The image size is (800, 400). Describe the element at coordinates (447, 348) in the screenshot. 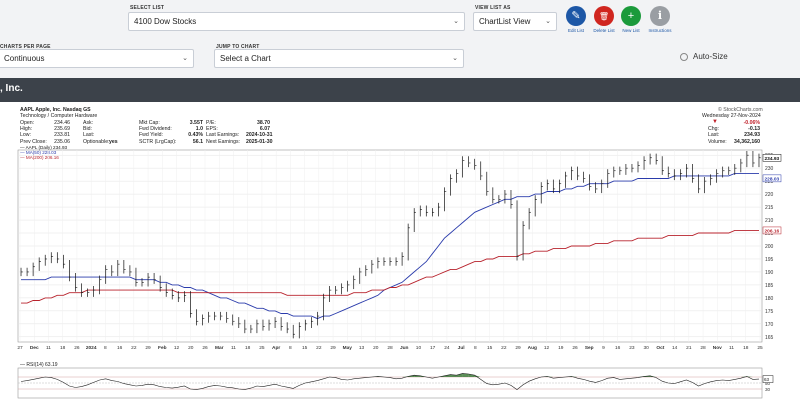

I see `x-tick-label: 24` at that location.